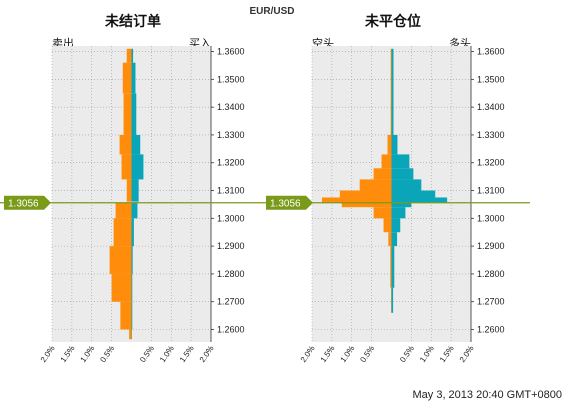  Describe the element at coordinates (23, 203) in the screenshot. I see `price-tag-open-orders-text: 1.3056` at that location.